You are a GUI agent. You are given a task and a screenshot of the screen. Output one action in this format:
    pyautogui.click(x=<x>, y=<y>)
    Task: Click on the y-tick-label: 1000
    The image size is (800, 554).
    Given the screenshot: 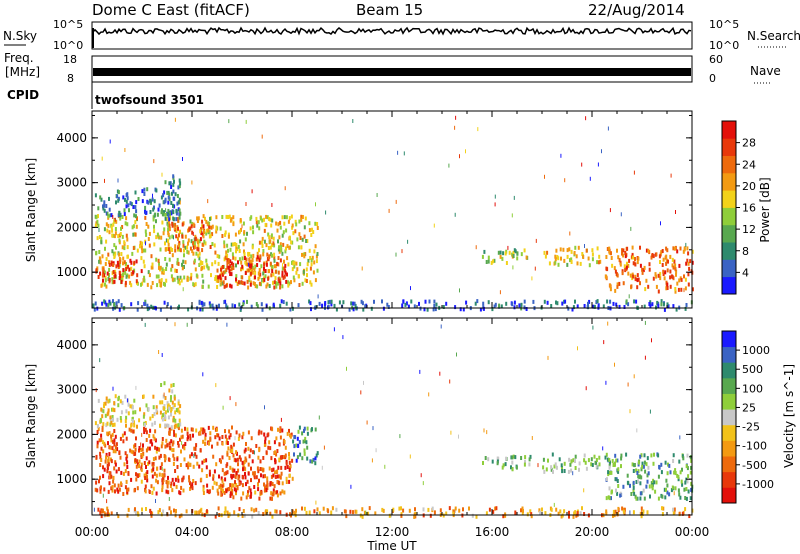 What is the action you would take?
    pyautogui.click(x=71, y=479)
    